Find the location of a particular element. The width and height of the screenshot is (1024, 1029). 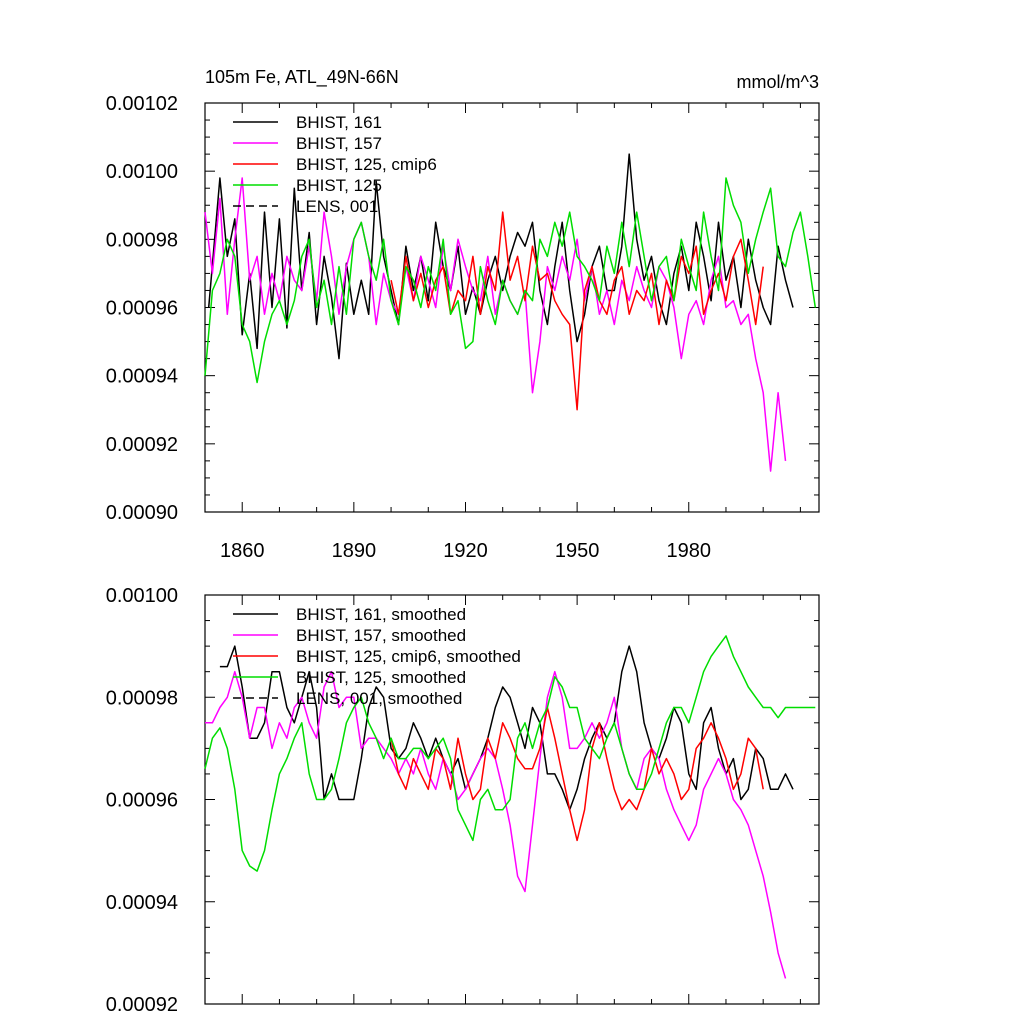

legend-label: BHIST, 125, cmip6, smoothed is located at coordinates (408, 656).